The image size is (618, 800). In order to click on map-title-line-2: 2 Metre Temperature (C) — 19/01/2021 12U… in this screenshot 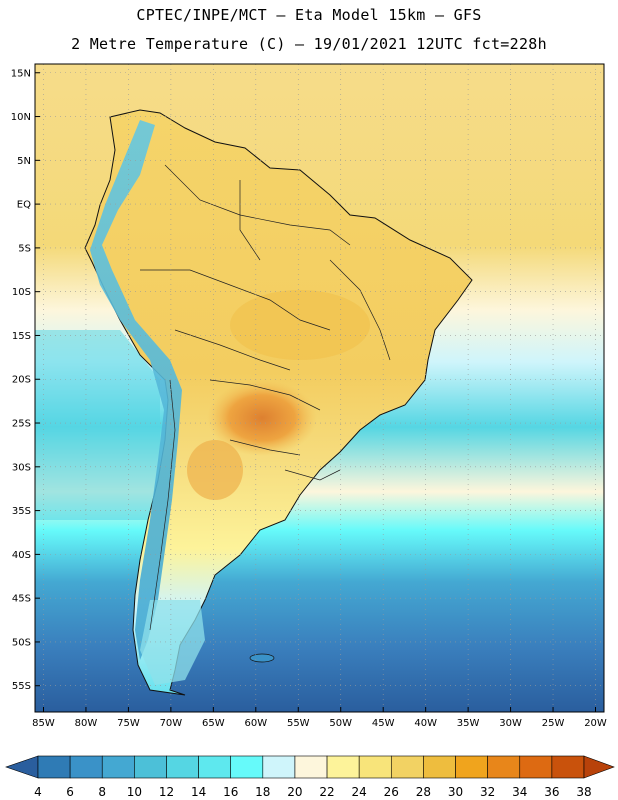, I will do `click(309, 44)`.